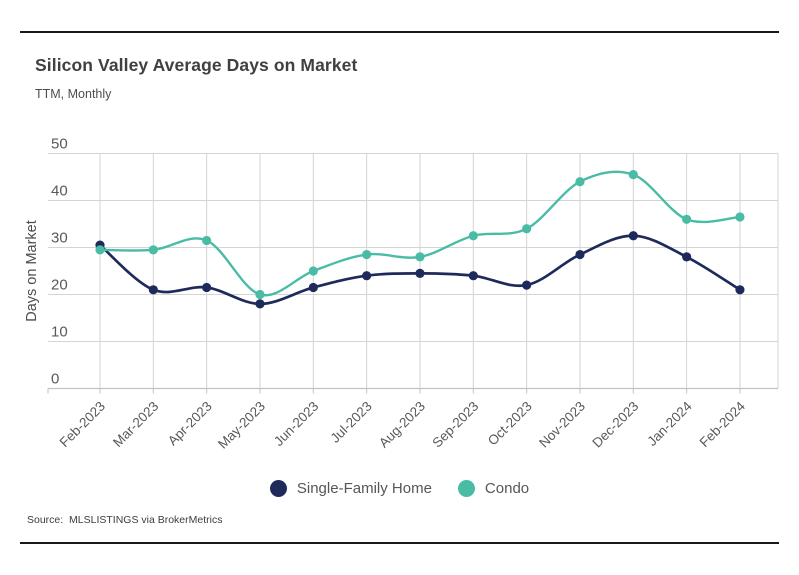  I want to click on x-axis-tick-label: Mar-2023, so click(135, 424).